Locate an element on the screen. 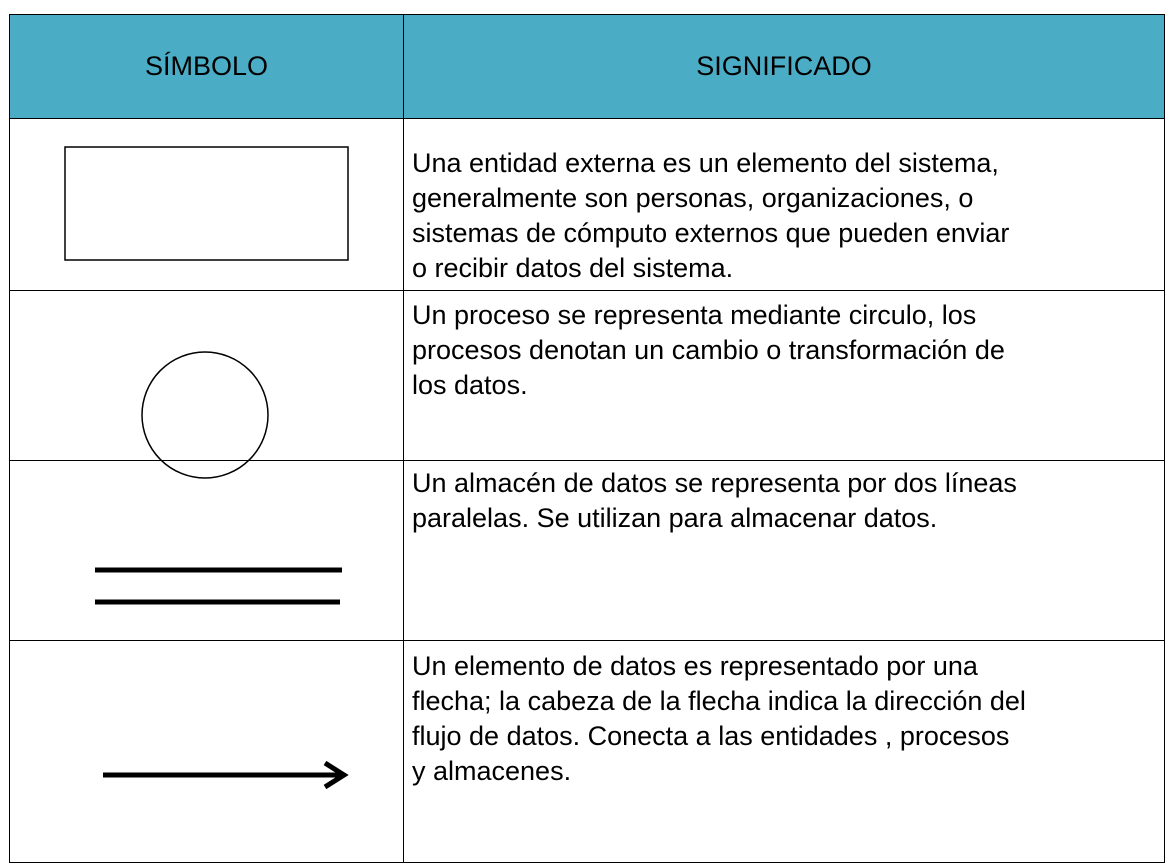 This screenshot has height=864, width=1172. process-symbol is located at coordinates (205, 415).